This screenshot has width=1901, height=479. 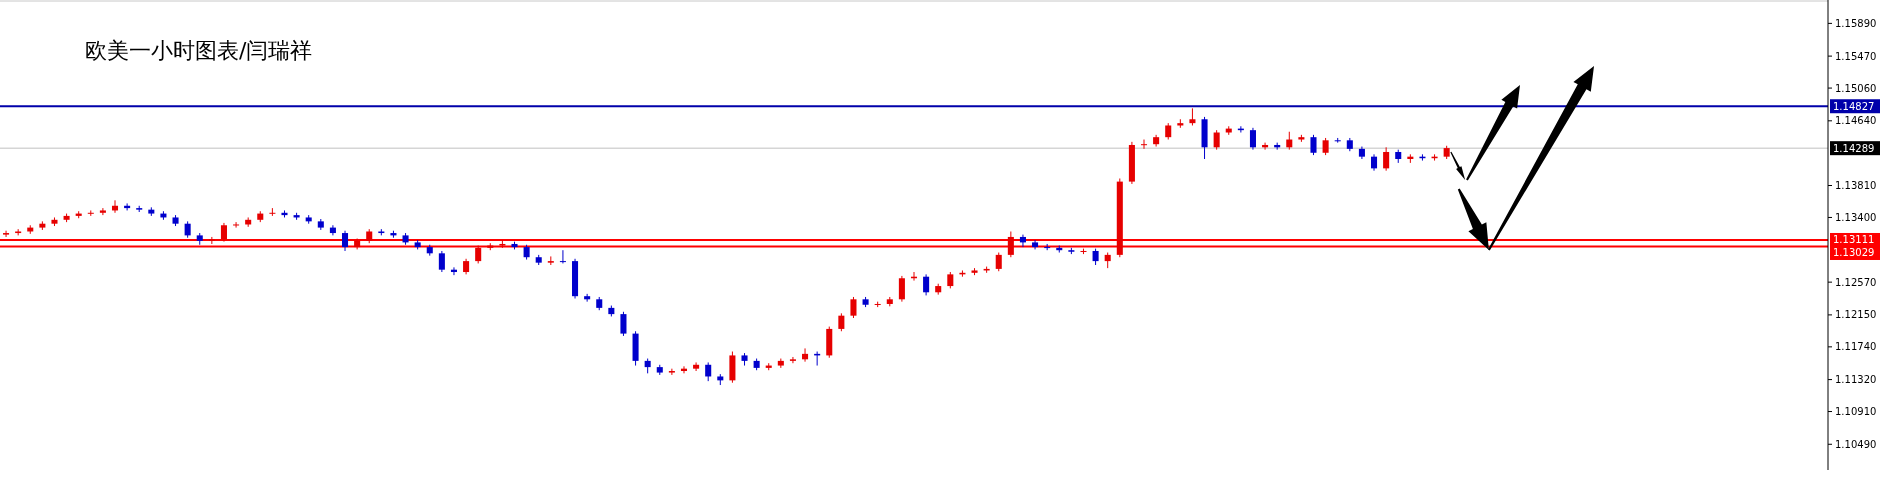 I want to click on y-tick-label: 1.13400, so click(x=1856, y=217).